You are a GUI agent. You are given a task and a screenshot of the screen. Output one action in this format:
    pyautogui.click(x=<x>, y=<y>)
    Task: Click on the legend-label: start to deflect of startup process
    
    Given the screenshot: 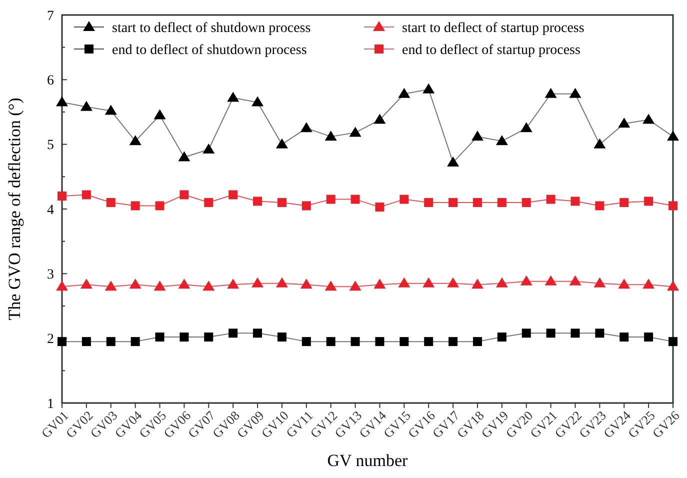 What is the action you would take?
    pyautogui.click(x=493, y=28)
    